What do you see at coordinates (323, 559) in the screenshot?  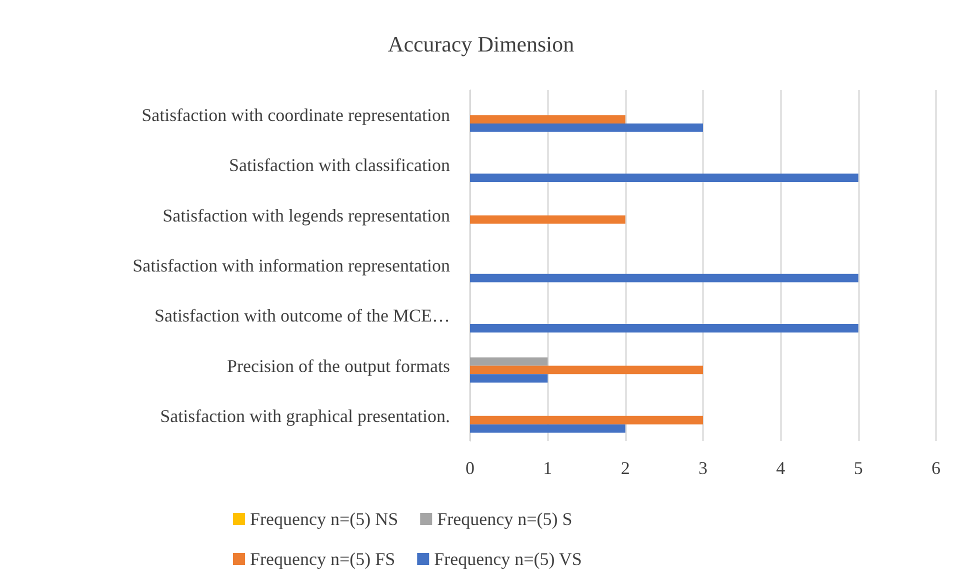 I see `legend-label: Frequency n=(5) FS` at bounding box center [323, 559].